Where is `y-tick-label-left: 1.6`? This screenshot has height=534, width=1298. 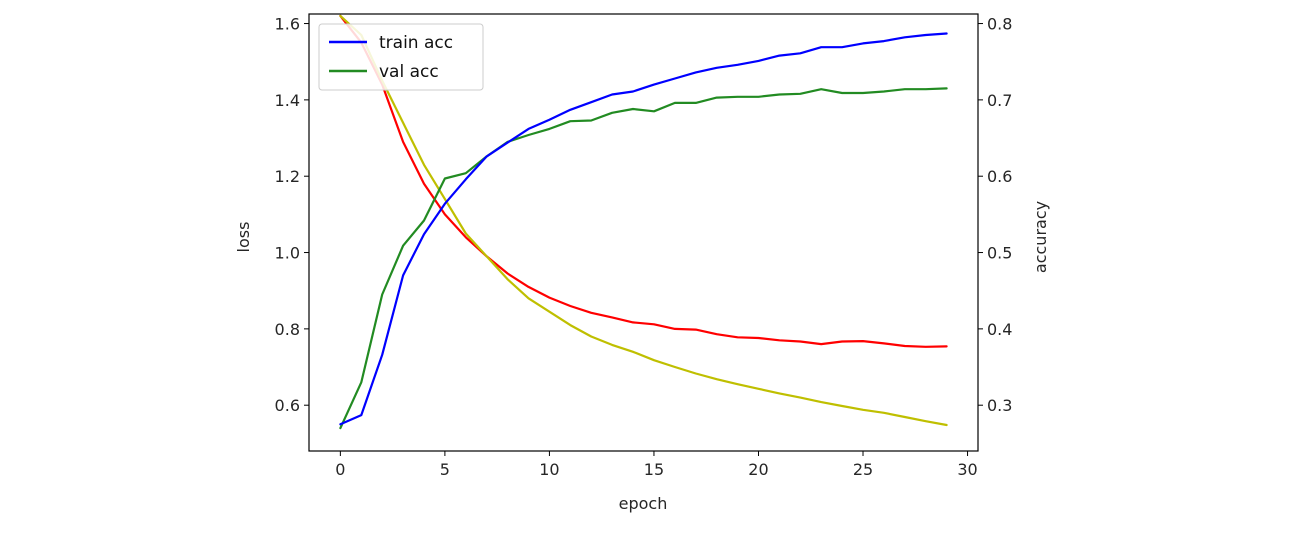 y-tick-label-left: 1.6 is located at coordinates (287, 24).